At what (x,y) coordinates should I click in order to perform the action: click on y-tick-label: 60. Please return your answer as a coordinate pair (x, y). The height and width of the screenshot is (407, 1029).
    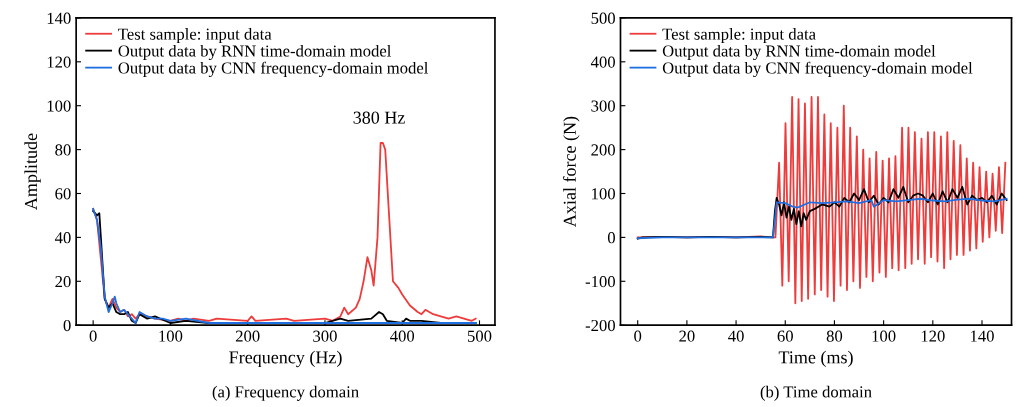
    Looking at the image, I should click on (63, 194).